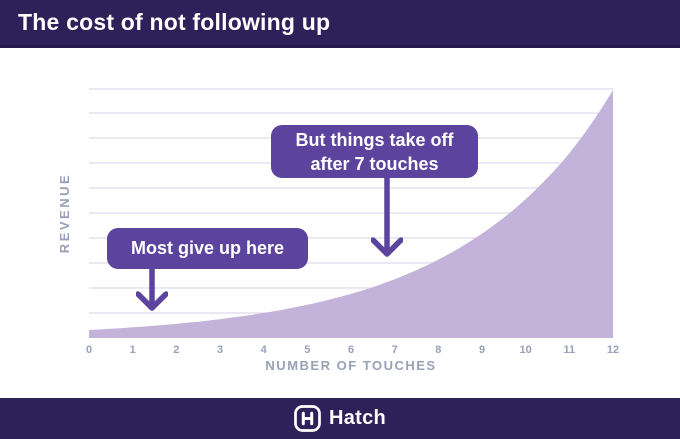 Image resolution: width=680 pixels, height=439 pixels. What do you see at coordinates (357, 418) in the screenshot?
I see `brand-name: Hatch` at bounding box center [357, 418].